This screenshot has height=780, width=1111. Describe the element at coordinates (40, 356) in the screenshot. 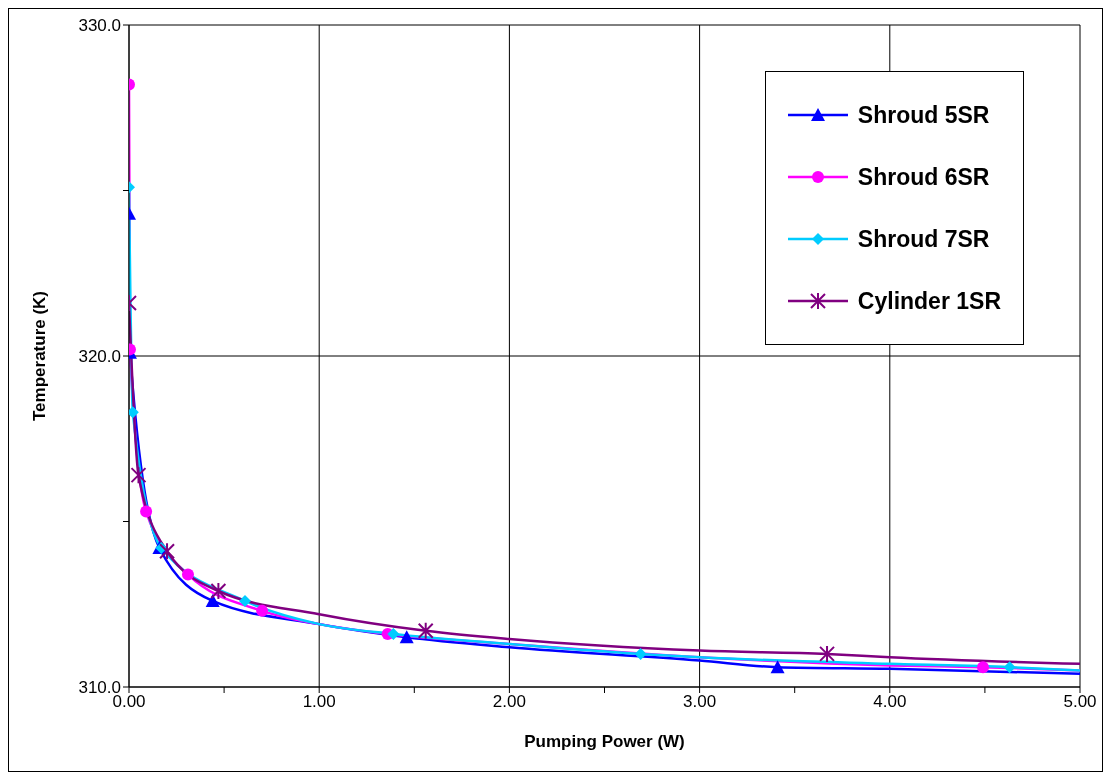

I see `y-axis-title: Temperature (K)` at that location.